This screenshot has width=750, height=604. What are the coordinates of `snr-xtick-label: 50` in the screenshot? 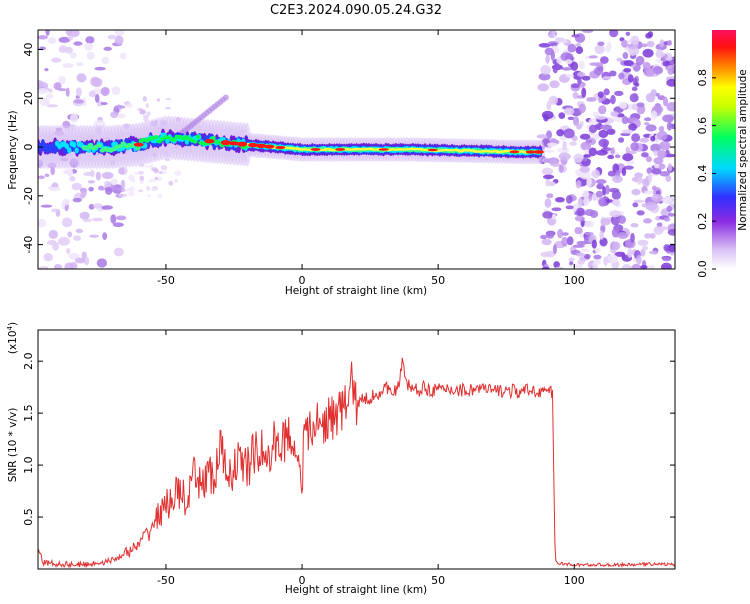 It's located at (438, 580).